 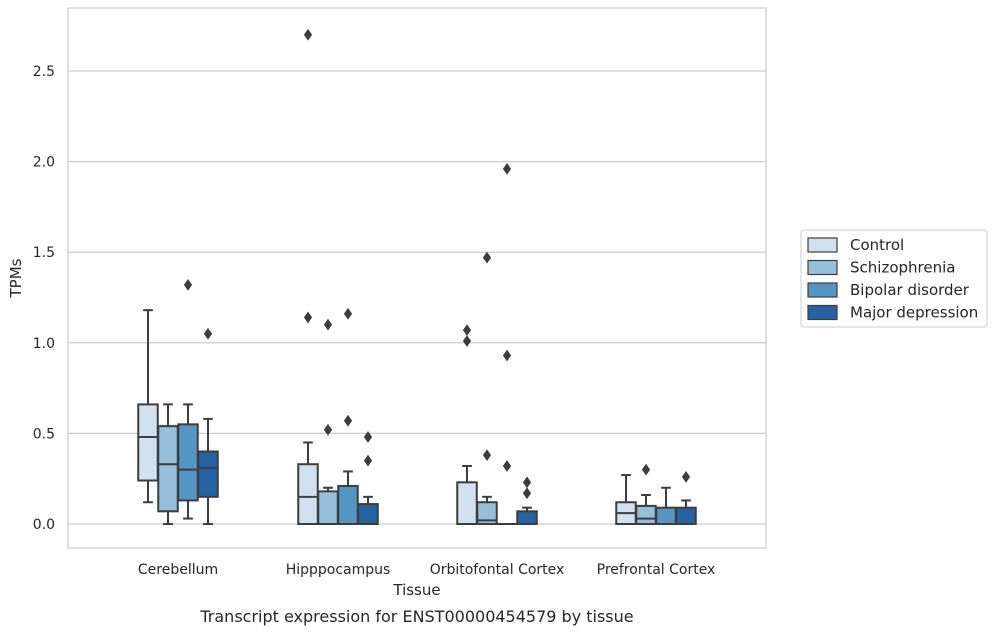 What do you see at coordinates (16, 278) in the screenshot?
I see `y-axis-label: TPMs` at bounding box center [16, 278].